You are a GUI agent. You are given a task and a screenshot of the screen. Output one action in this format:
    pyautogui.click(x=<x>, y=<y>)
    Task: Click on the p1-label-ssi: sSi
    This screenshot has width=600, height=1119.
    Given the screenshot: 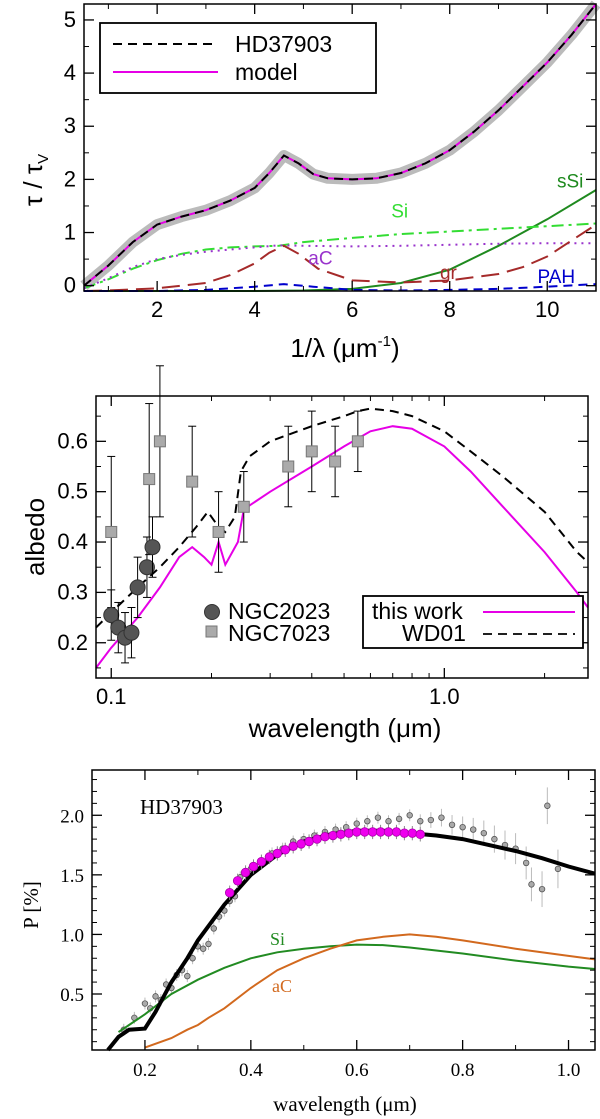 What is the action you would take?
    pyautogui.click(x=570, y=181)
    